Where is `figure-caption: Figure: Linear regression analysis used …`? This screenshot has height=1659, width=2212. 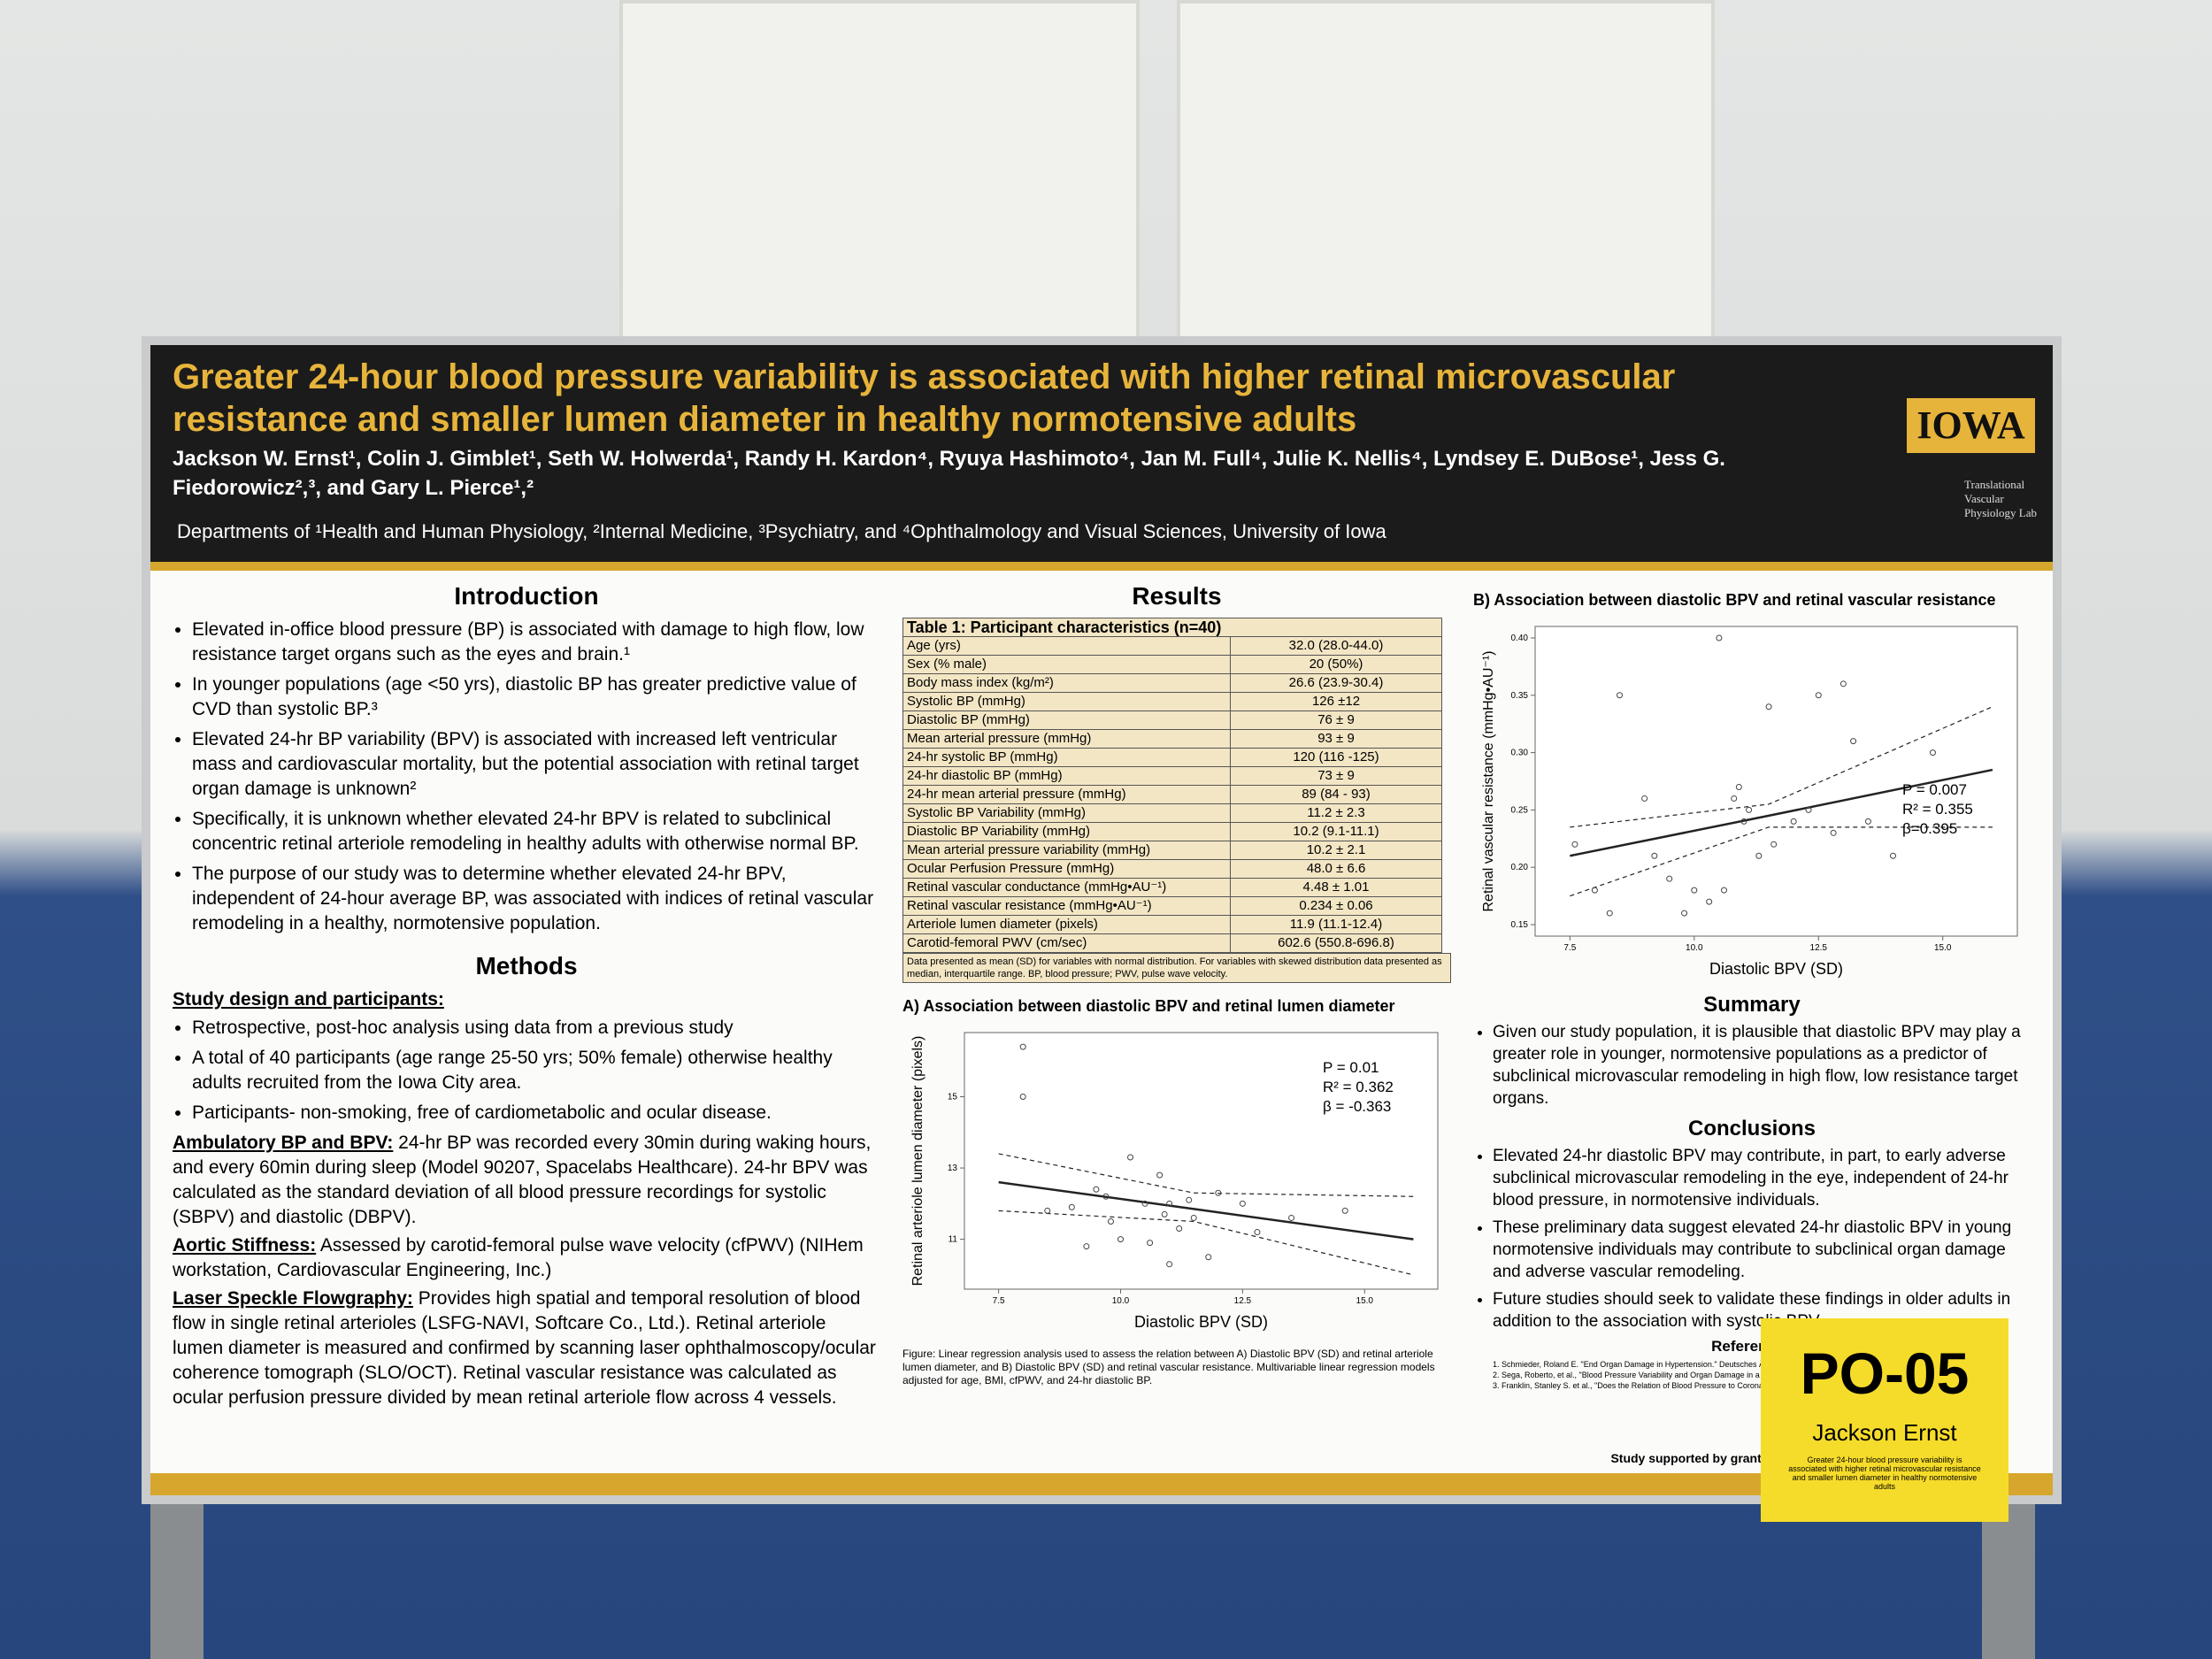 figure-caption: Figure: Linear regression analysis used … is located at coordinates (1169, 1367).